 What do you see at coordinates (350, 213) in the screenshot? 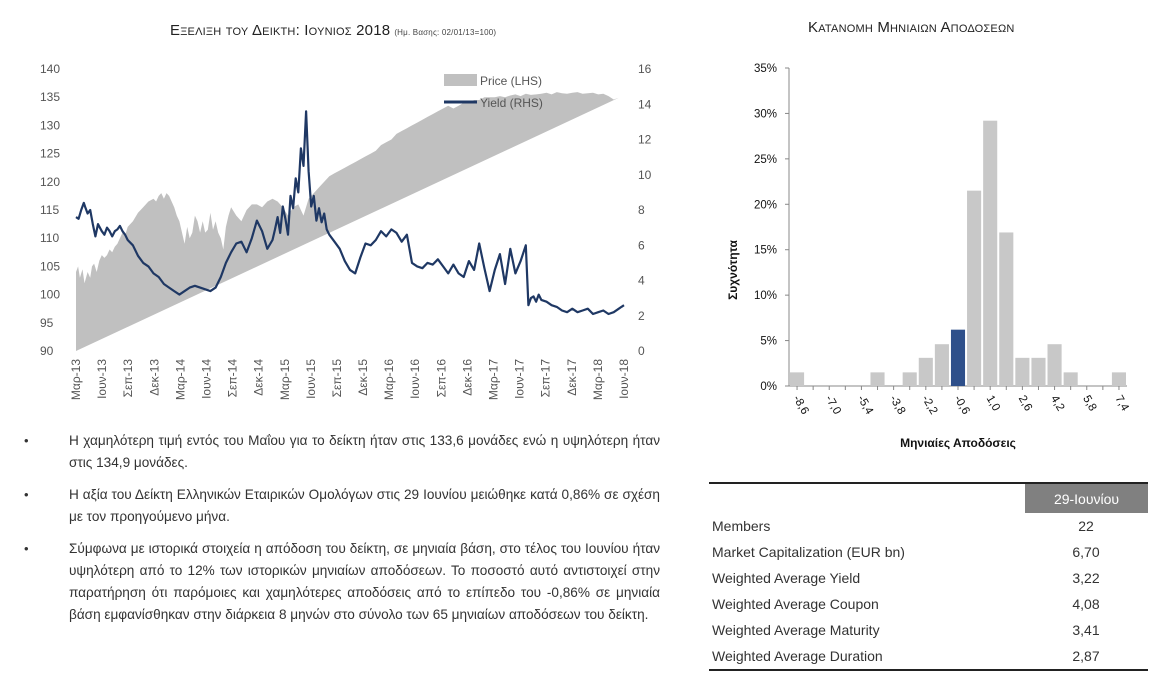
I see `yield-line` at bounding box center [350, 213].